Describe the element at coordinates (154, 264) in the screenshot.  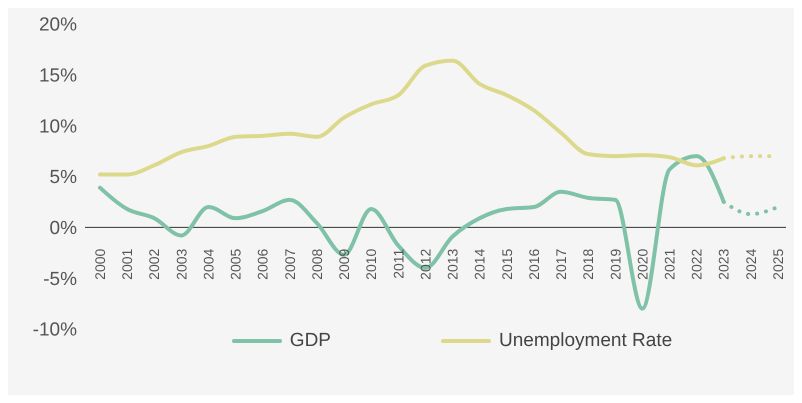
I see `x-tick-label: 2002` at that location.